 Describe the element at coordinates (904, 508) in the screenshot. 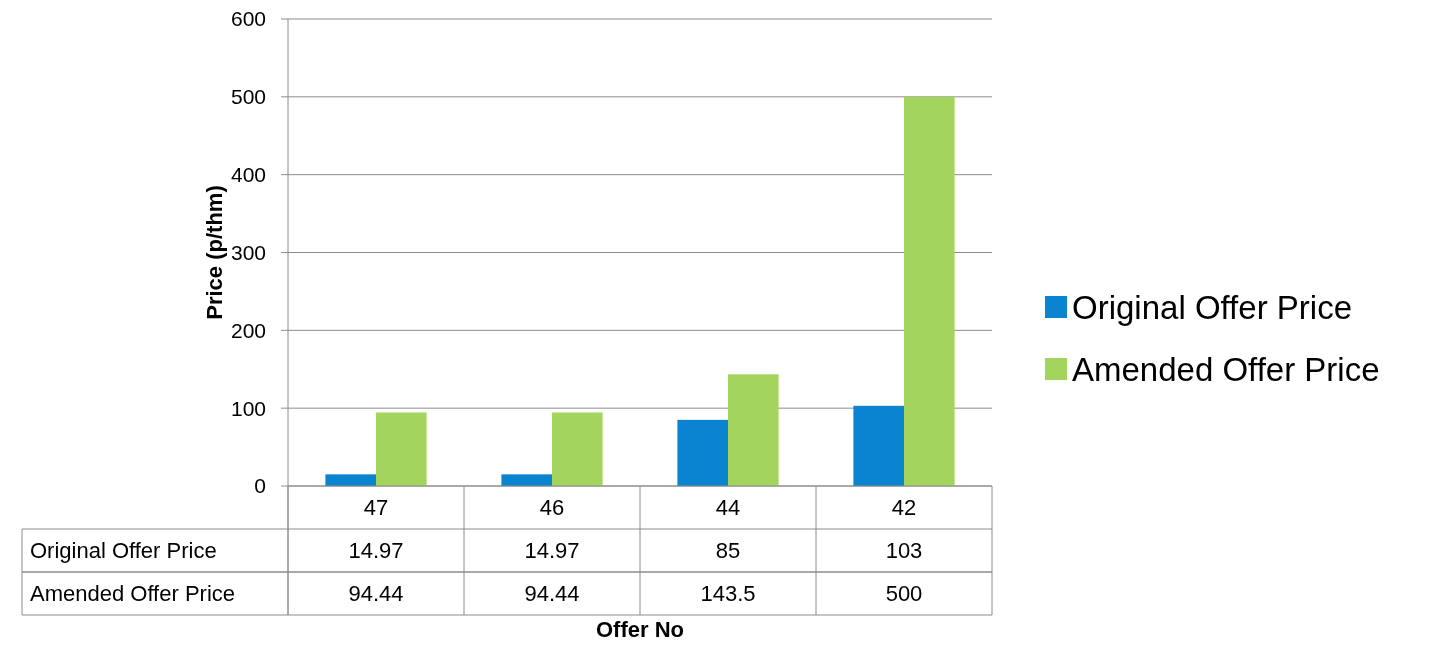

I see `x-tick-label: 42` at that location.